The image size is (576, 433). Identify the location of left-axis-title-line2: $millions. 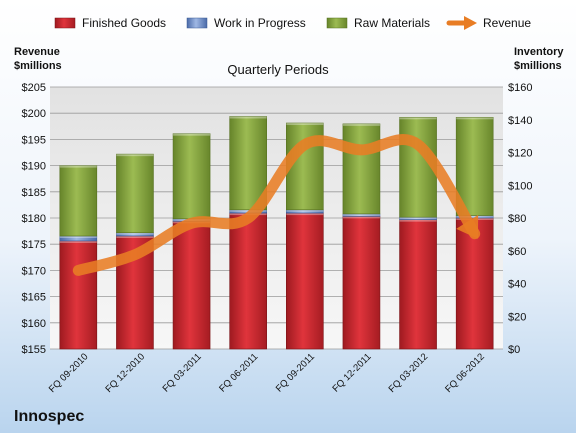
(38, 66).